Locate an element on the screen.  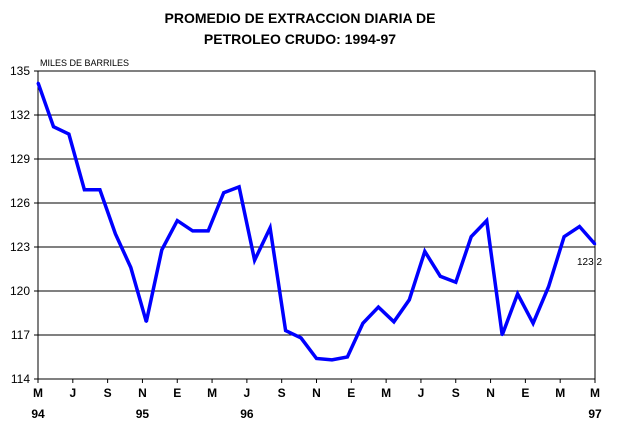
chart-title-line-2: PETROLEO CRUDO: 1994-97 is located at coordinates (300, 39).